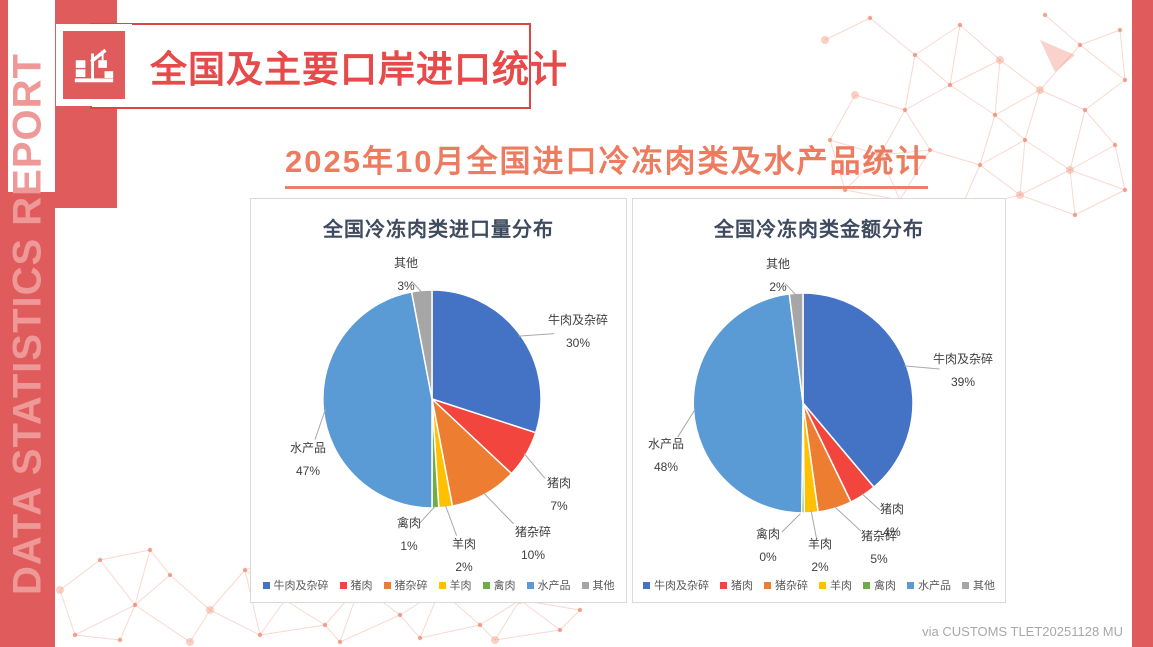  Describe the element at coordinates (460, 586) in the screenshot. I see `legend-label: 羊肉` at that location.